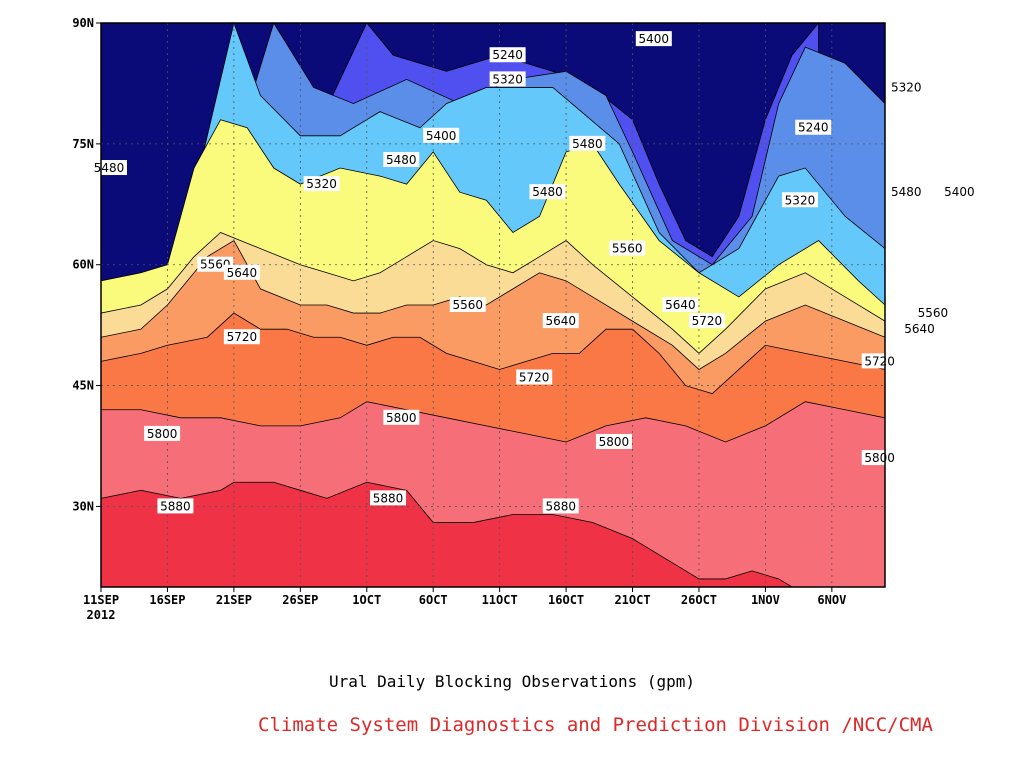 Image resolution: width=1024 pixels, height=768 pixels. Describe the element at coordinates (366, 600) in the screenshot. I see `x-tick-label: 1OCT` at that location.